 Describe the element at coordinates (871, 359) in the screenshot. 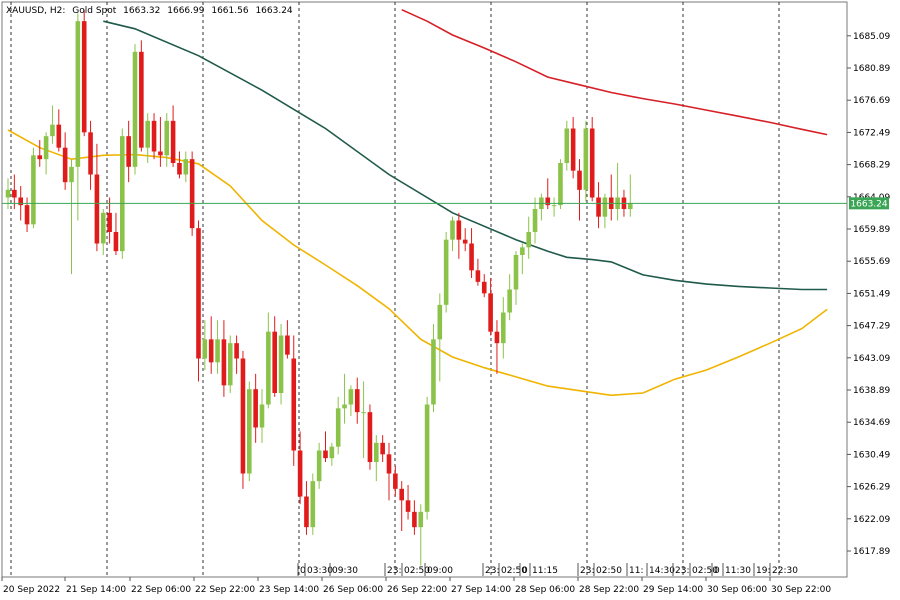

I see `y-tick-label: 1643.09` at that location.